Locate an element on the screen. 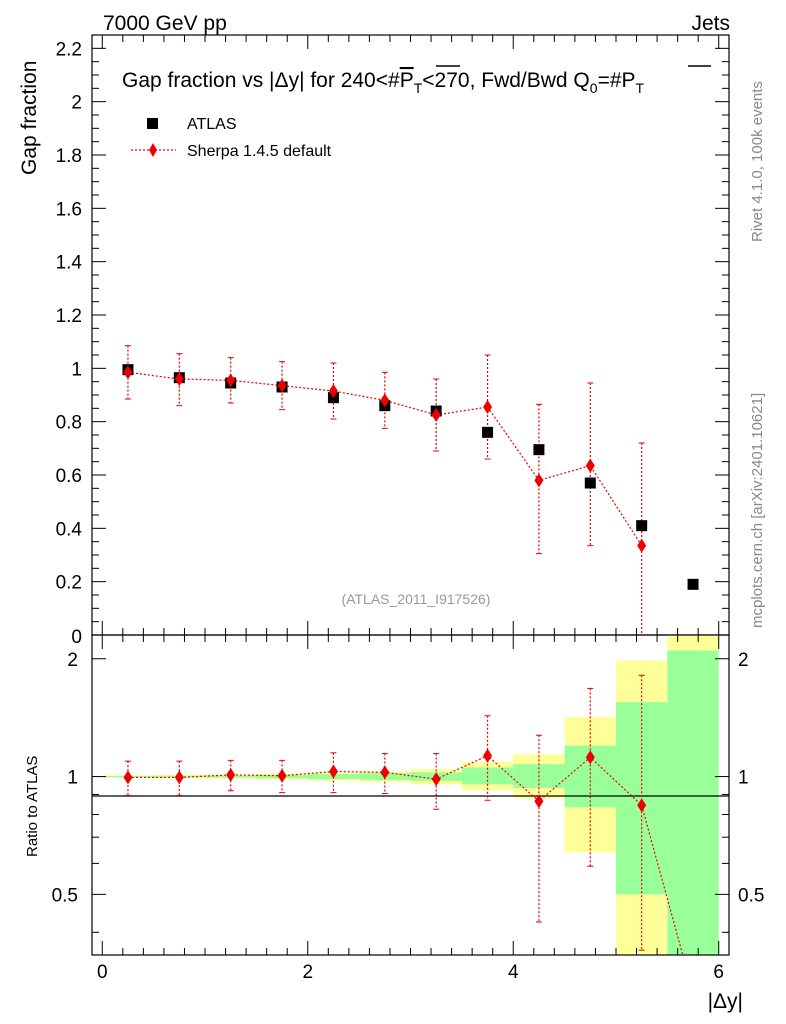 The image size is (786, 1024). ratio-line is located at coordinates (405, 855).